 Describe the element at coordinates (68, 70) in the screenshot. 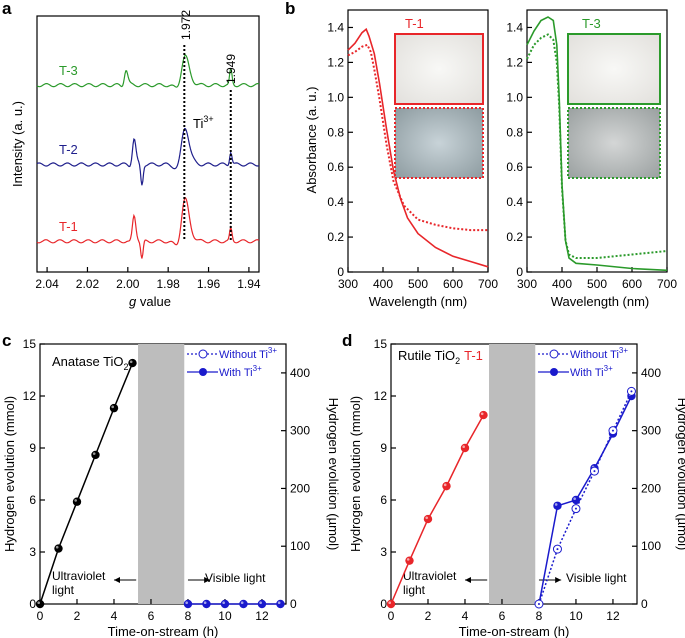

I see `epr-label-t-3: T-3` at that location.